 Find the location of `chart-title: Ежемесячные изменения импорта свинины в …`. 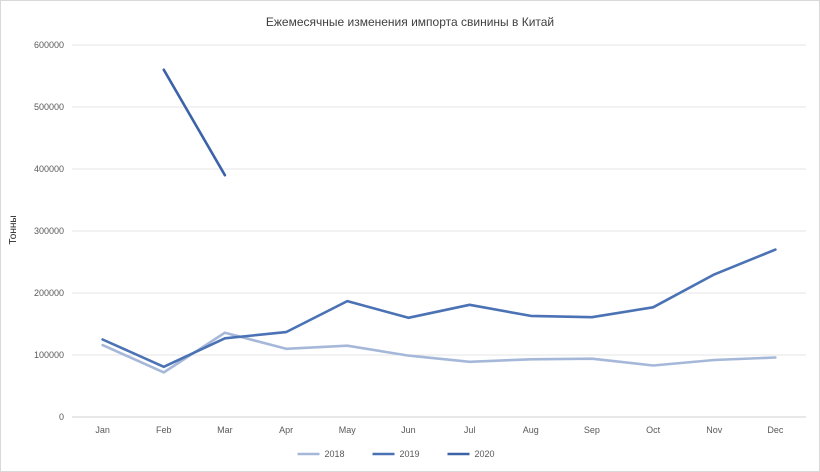

chart-title: Ежемесячные изменения импорта свинины в … is located at coordinates (410, 22).